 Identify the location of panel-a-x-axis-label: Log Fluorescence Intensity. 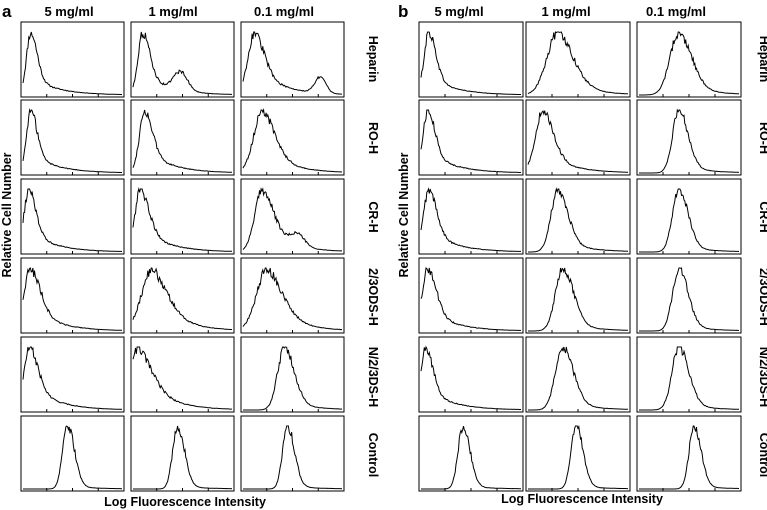
(185, 502).